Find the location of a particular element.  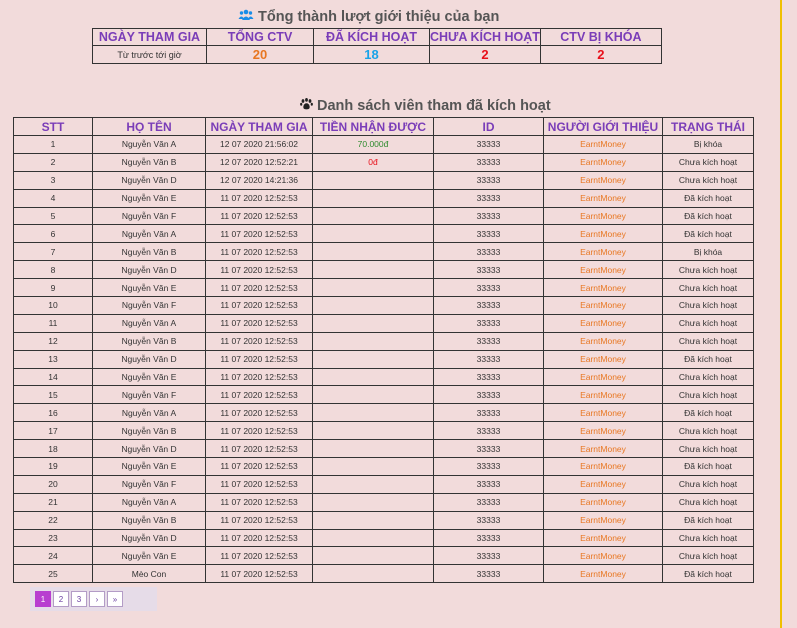

last-page-button: » is located at coordinates (115, 599).